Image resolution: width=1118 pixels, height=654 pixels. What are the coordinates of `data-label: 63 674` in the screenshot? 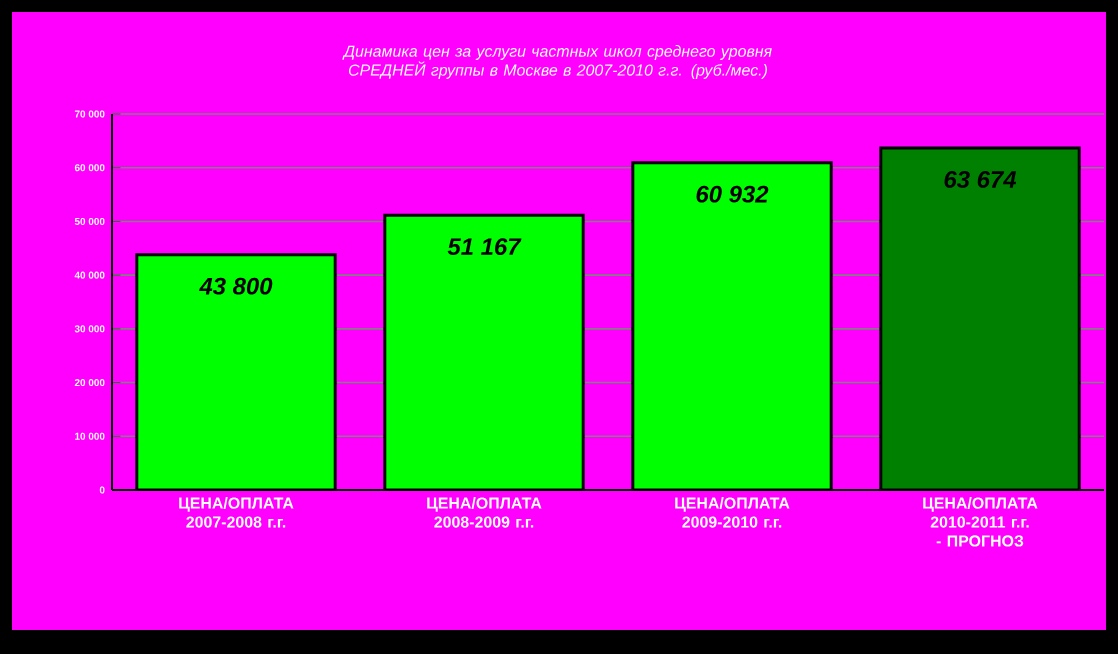 It's located at (980, 179).